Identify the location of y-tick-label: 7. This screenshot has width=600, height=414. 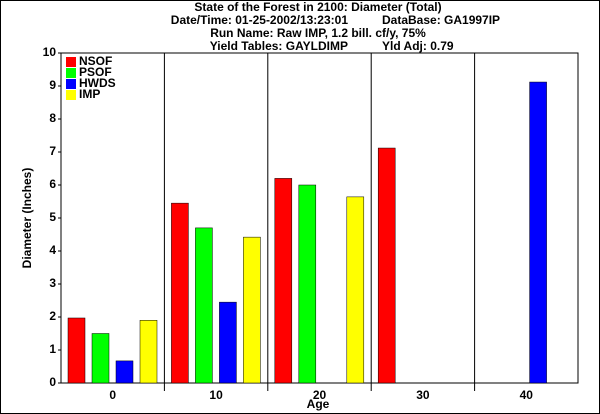
(52, 151).